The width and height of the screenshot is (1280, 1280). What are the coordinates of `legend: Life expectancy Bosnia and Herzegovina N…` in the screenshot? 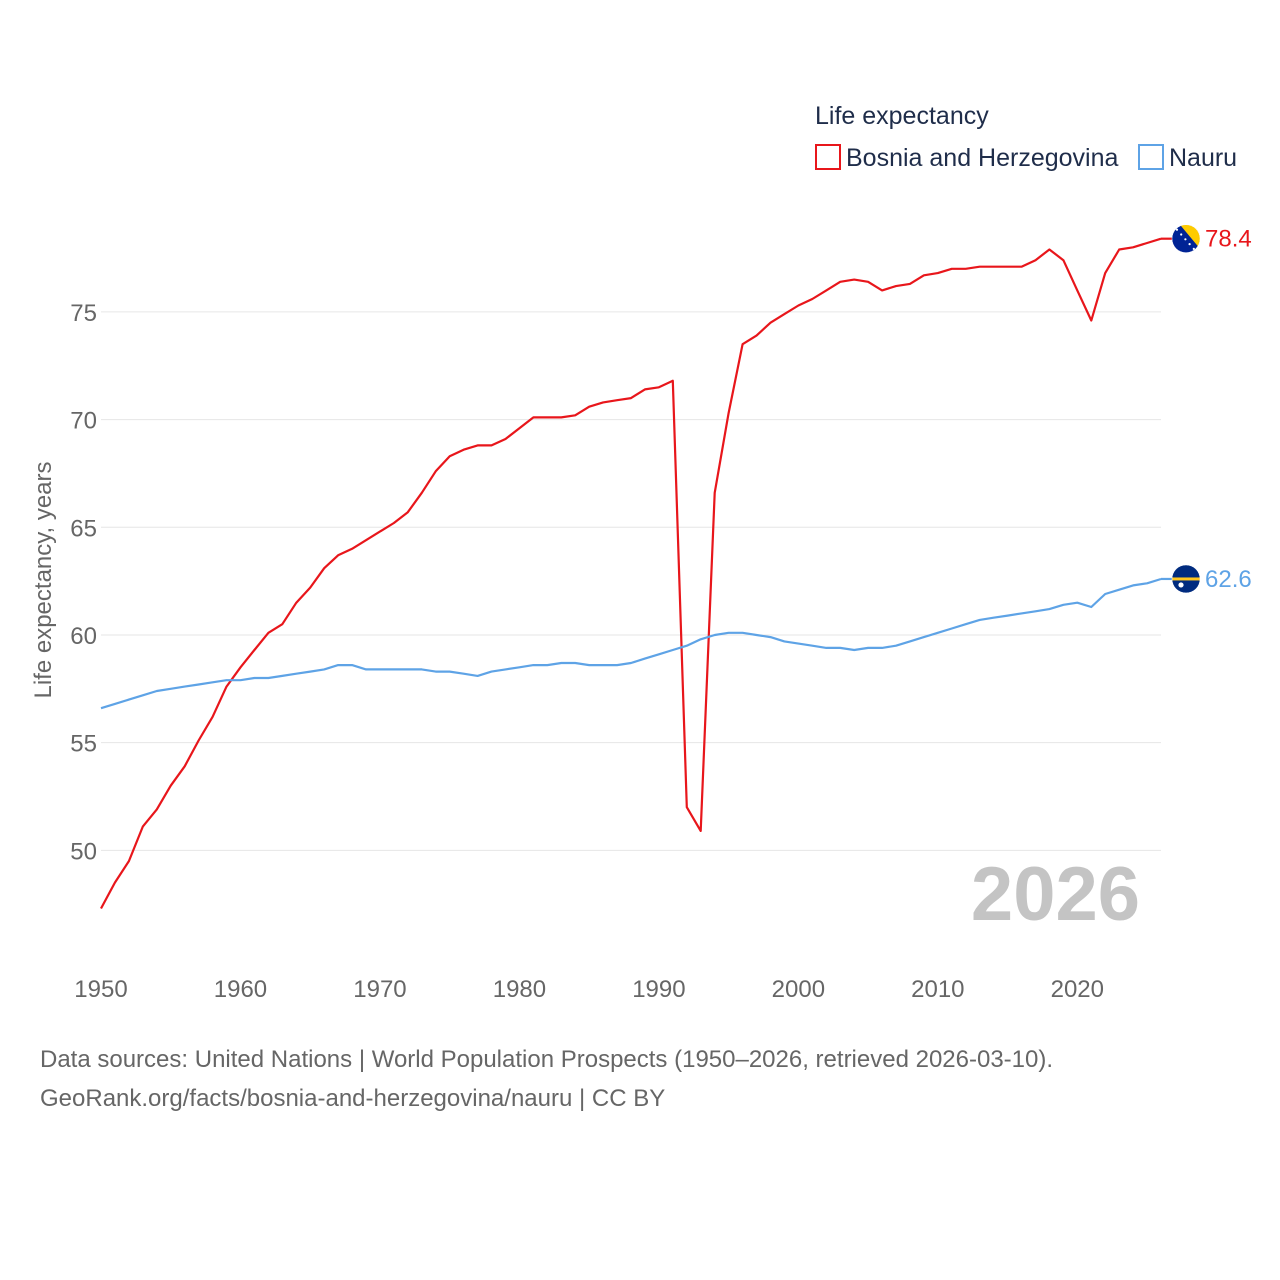 It's located at (1026, 137).